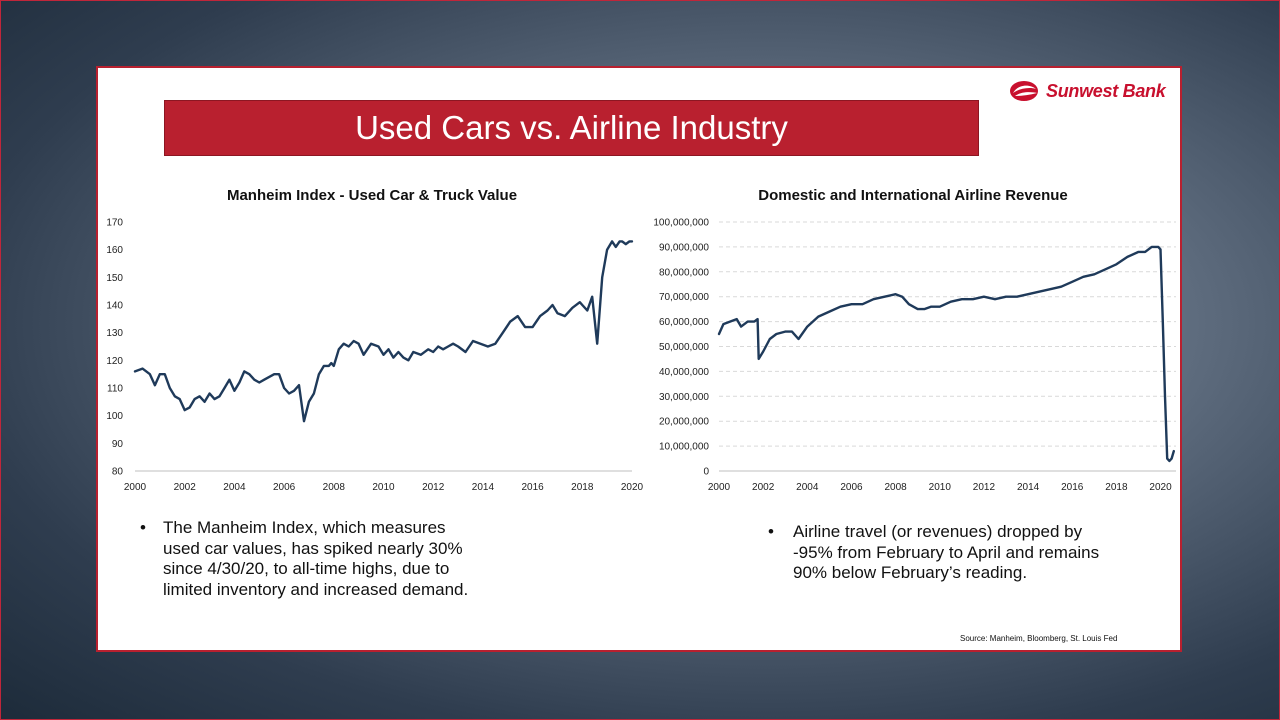  Describe the element at coordinates (1024, 91) in the screenshot. I see `sunwest-logo-icon` at that location.